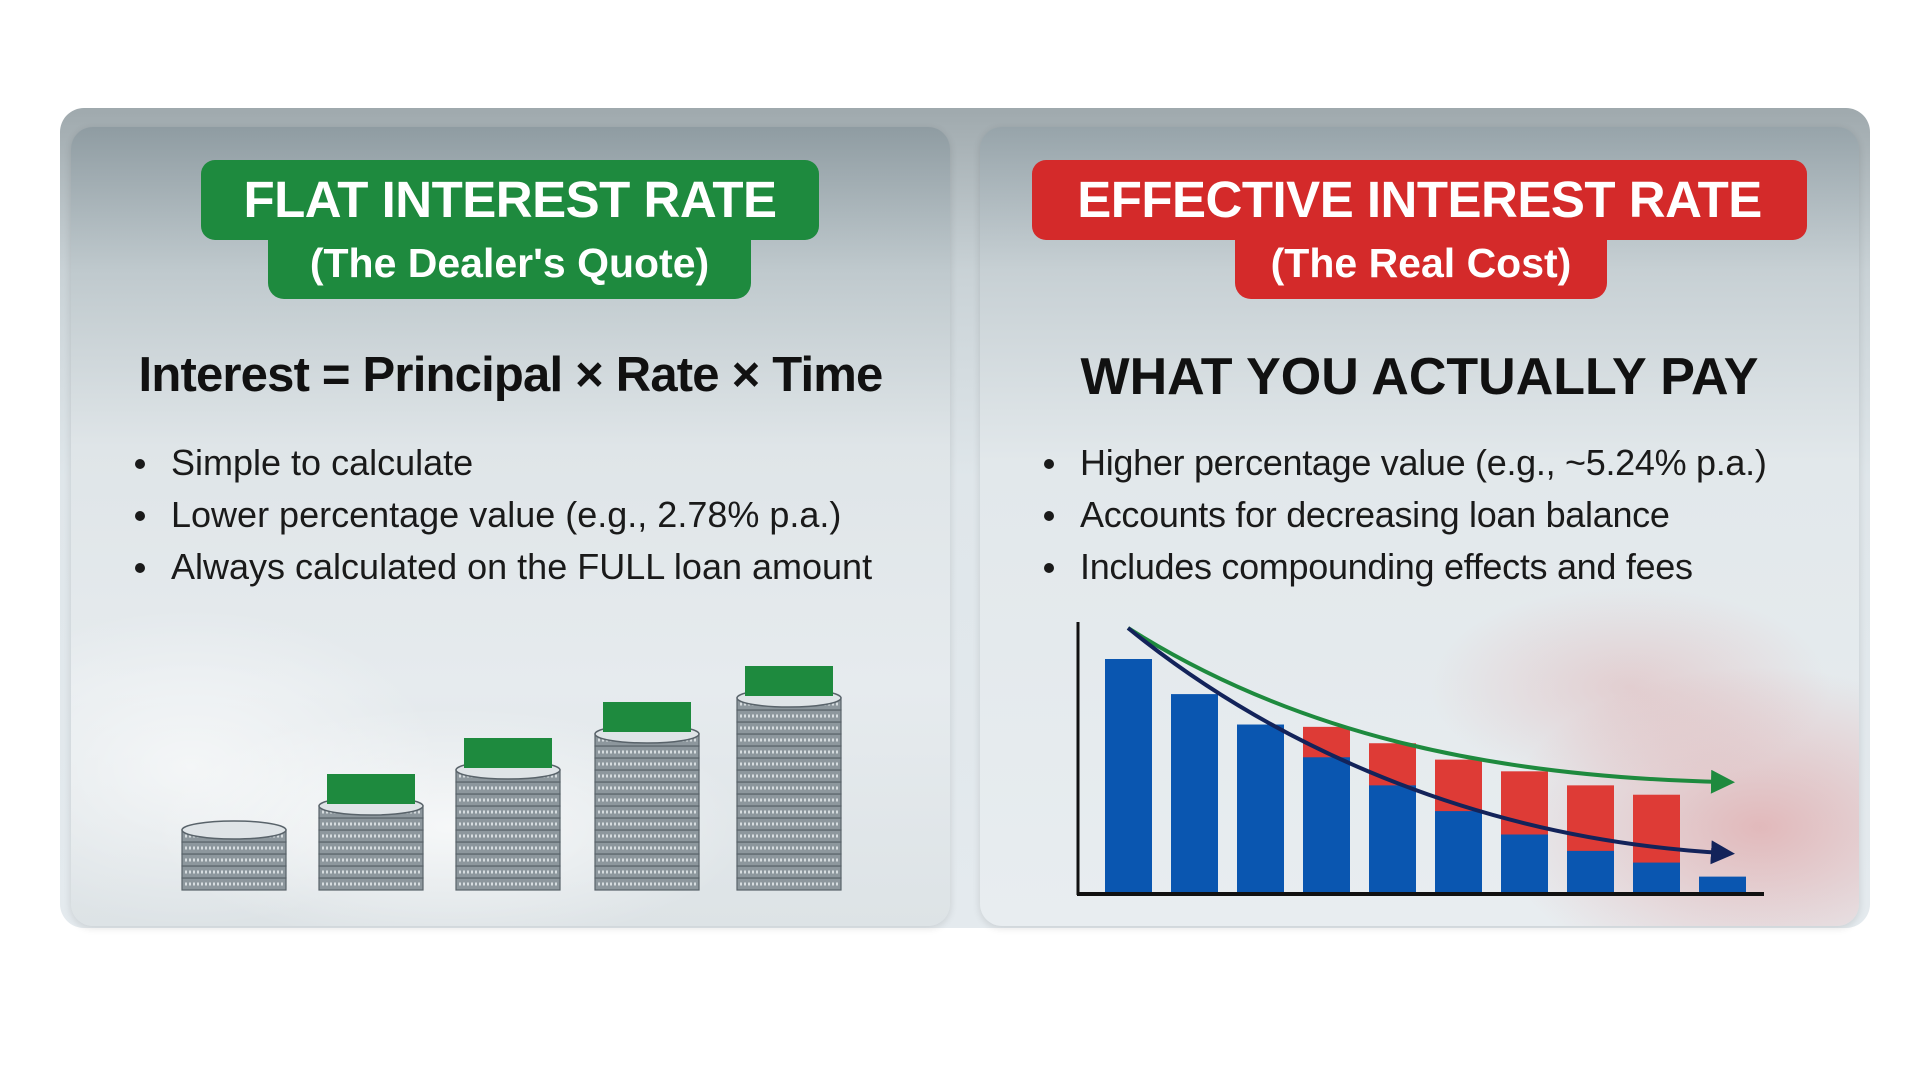  Describe the element at coordinates (1430, 710) in the screenshot. I see `effective-rate-trend-arrow` at that location.